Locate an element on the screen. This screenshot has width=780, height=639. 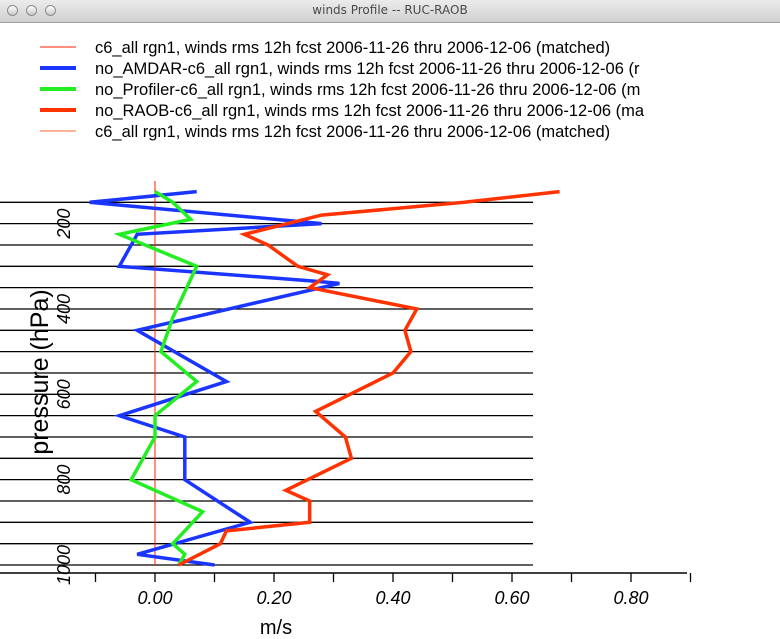
x-tick-label: 0.60 is located at coordinates (511, 598).